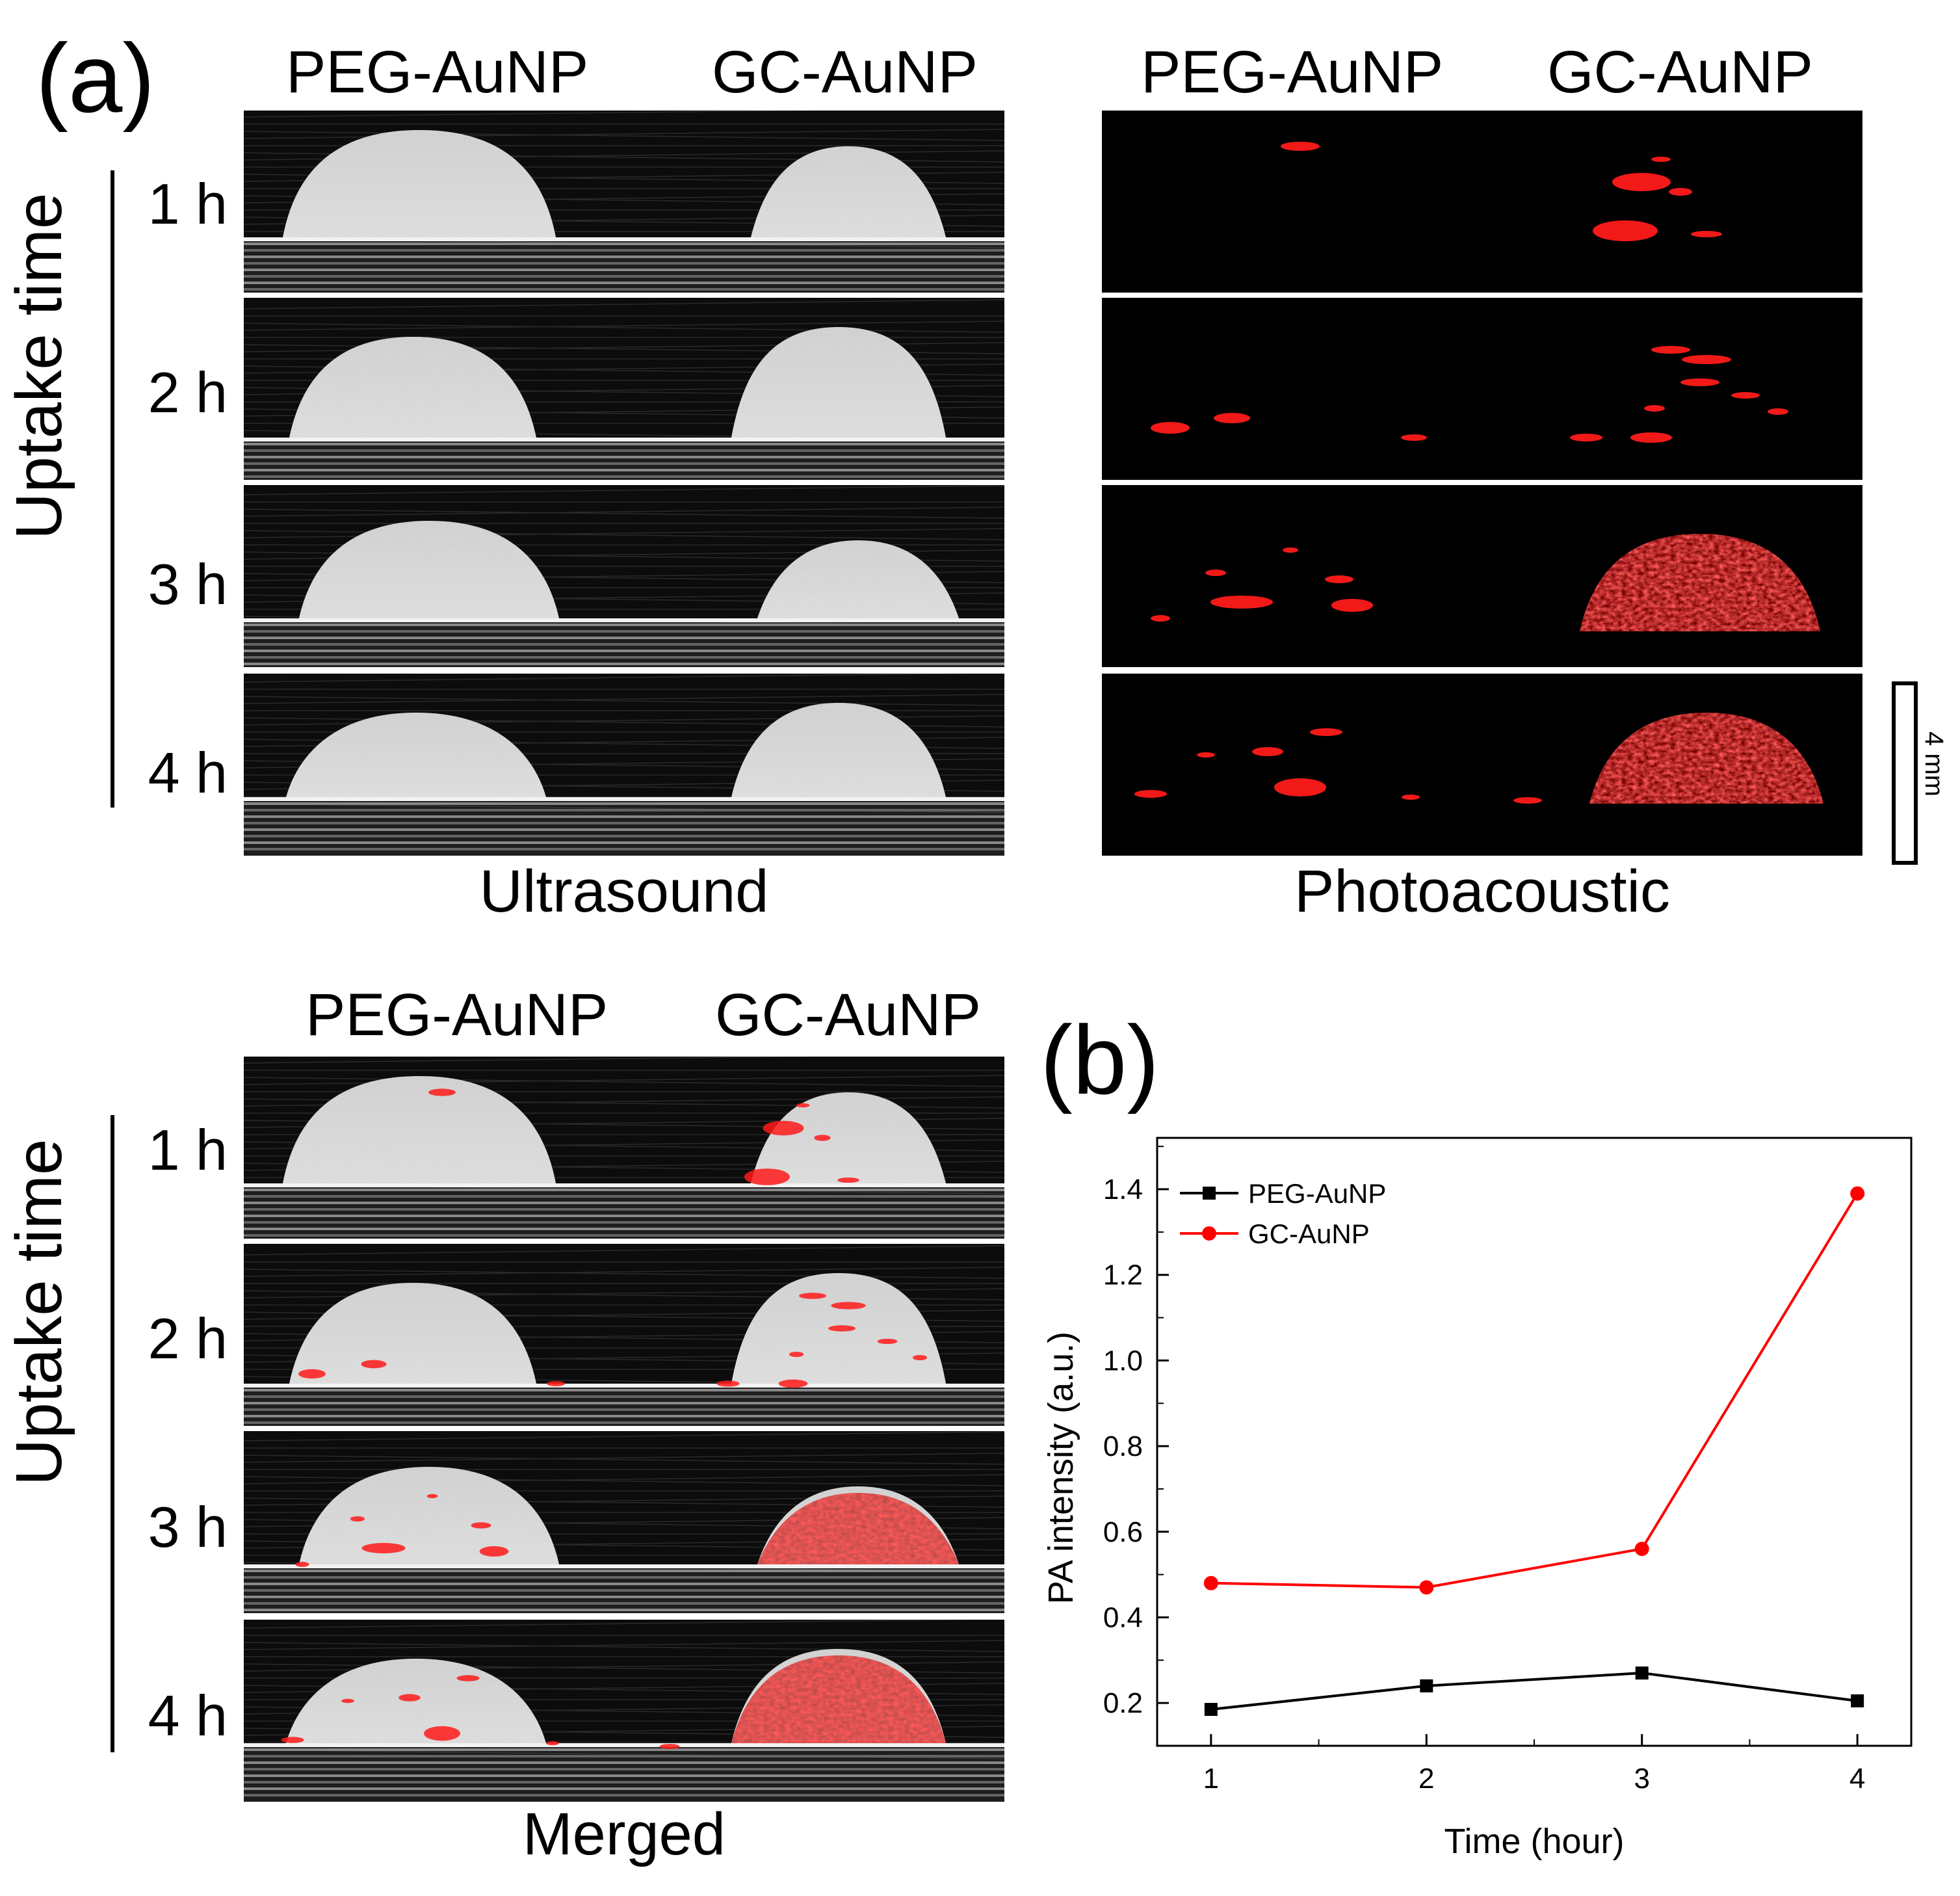 The height and width of the screenshot is (1896, 1960). Describe the element at coordinates (1123, 1703) in the screenshot. I see `y-tick-label: 0.2` at that location.